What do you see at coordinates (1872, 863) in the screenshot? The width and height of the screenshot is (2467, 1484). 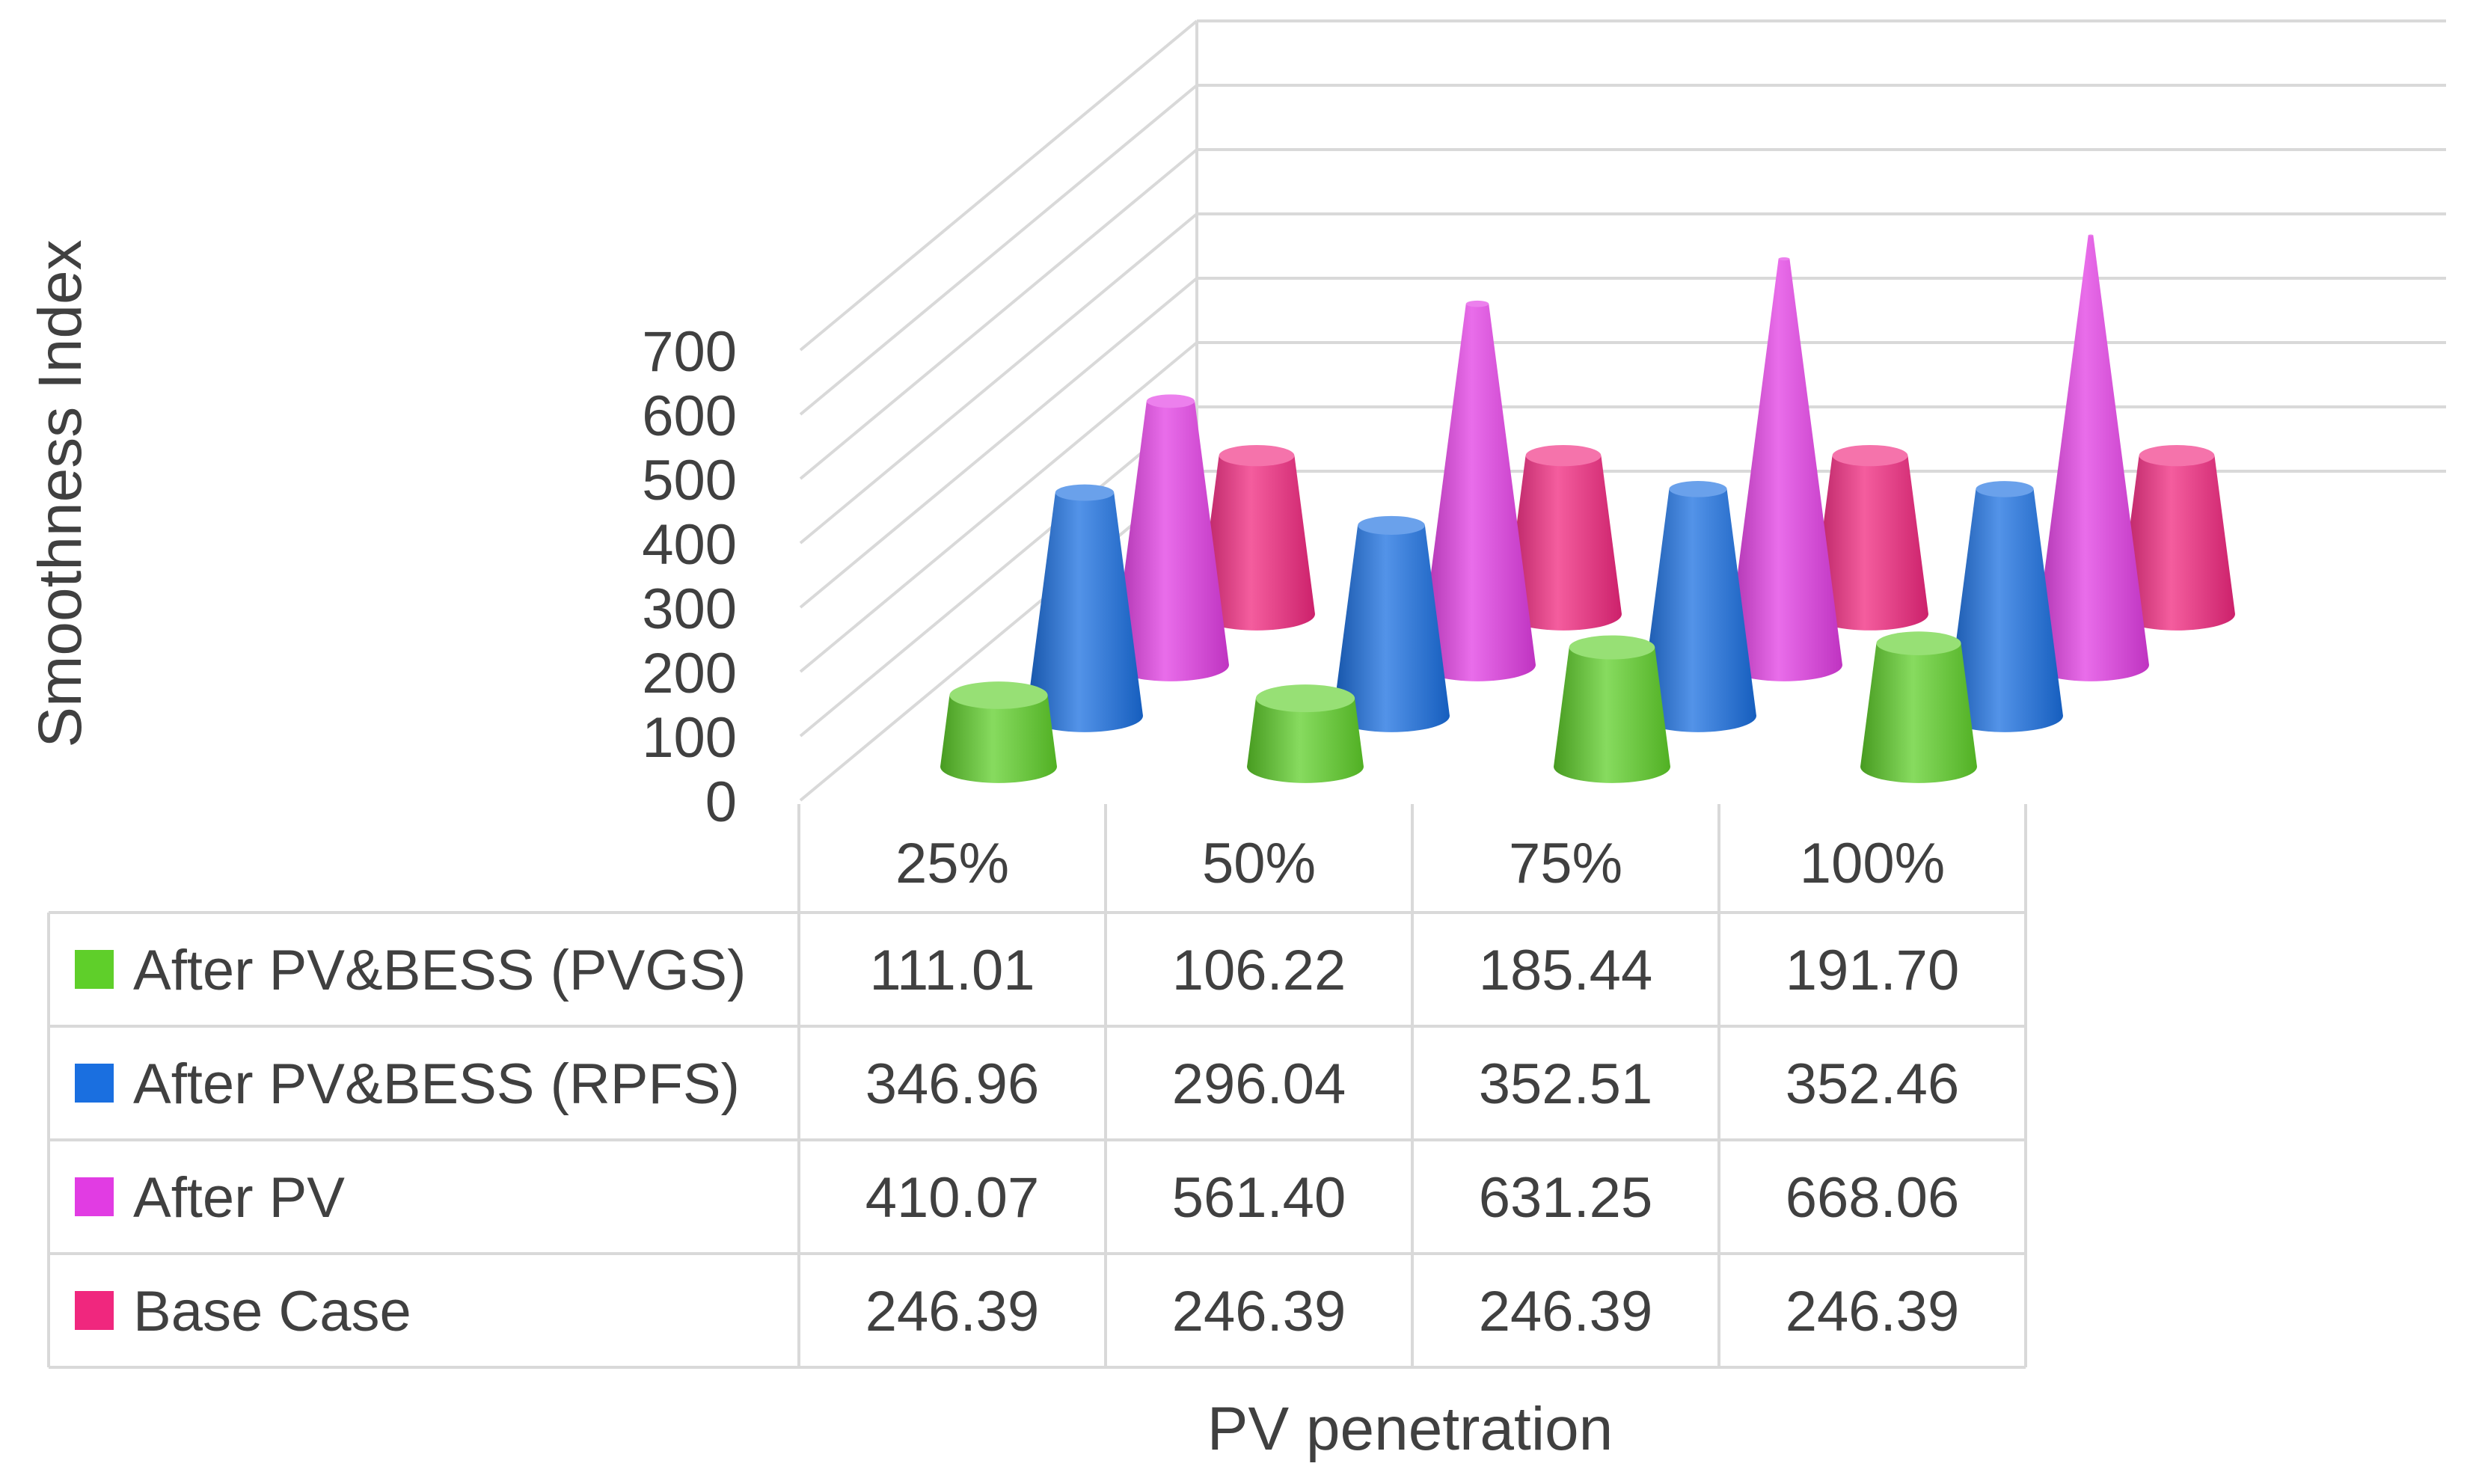 I see `x-tick-label: 100%` at bounding box center [1872, 863].